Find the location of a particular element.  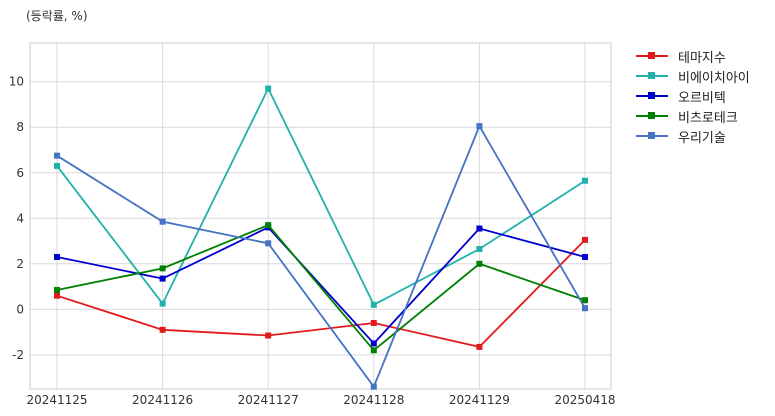

legend-item: 오르비텍 is located at coordinates (693, 96).